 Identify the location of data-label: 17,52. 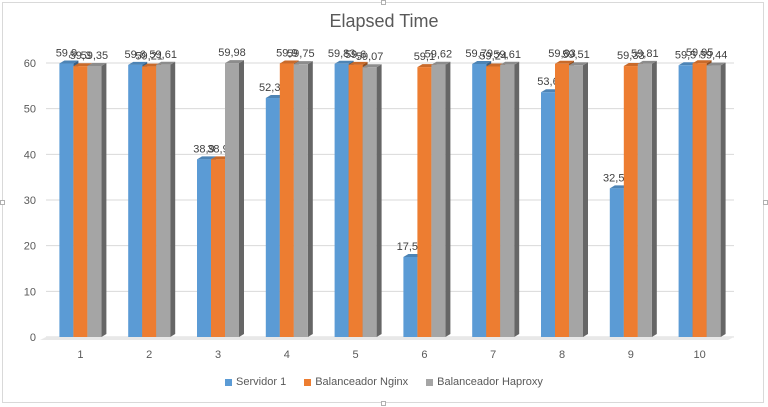
(411, 247).